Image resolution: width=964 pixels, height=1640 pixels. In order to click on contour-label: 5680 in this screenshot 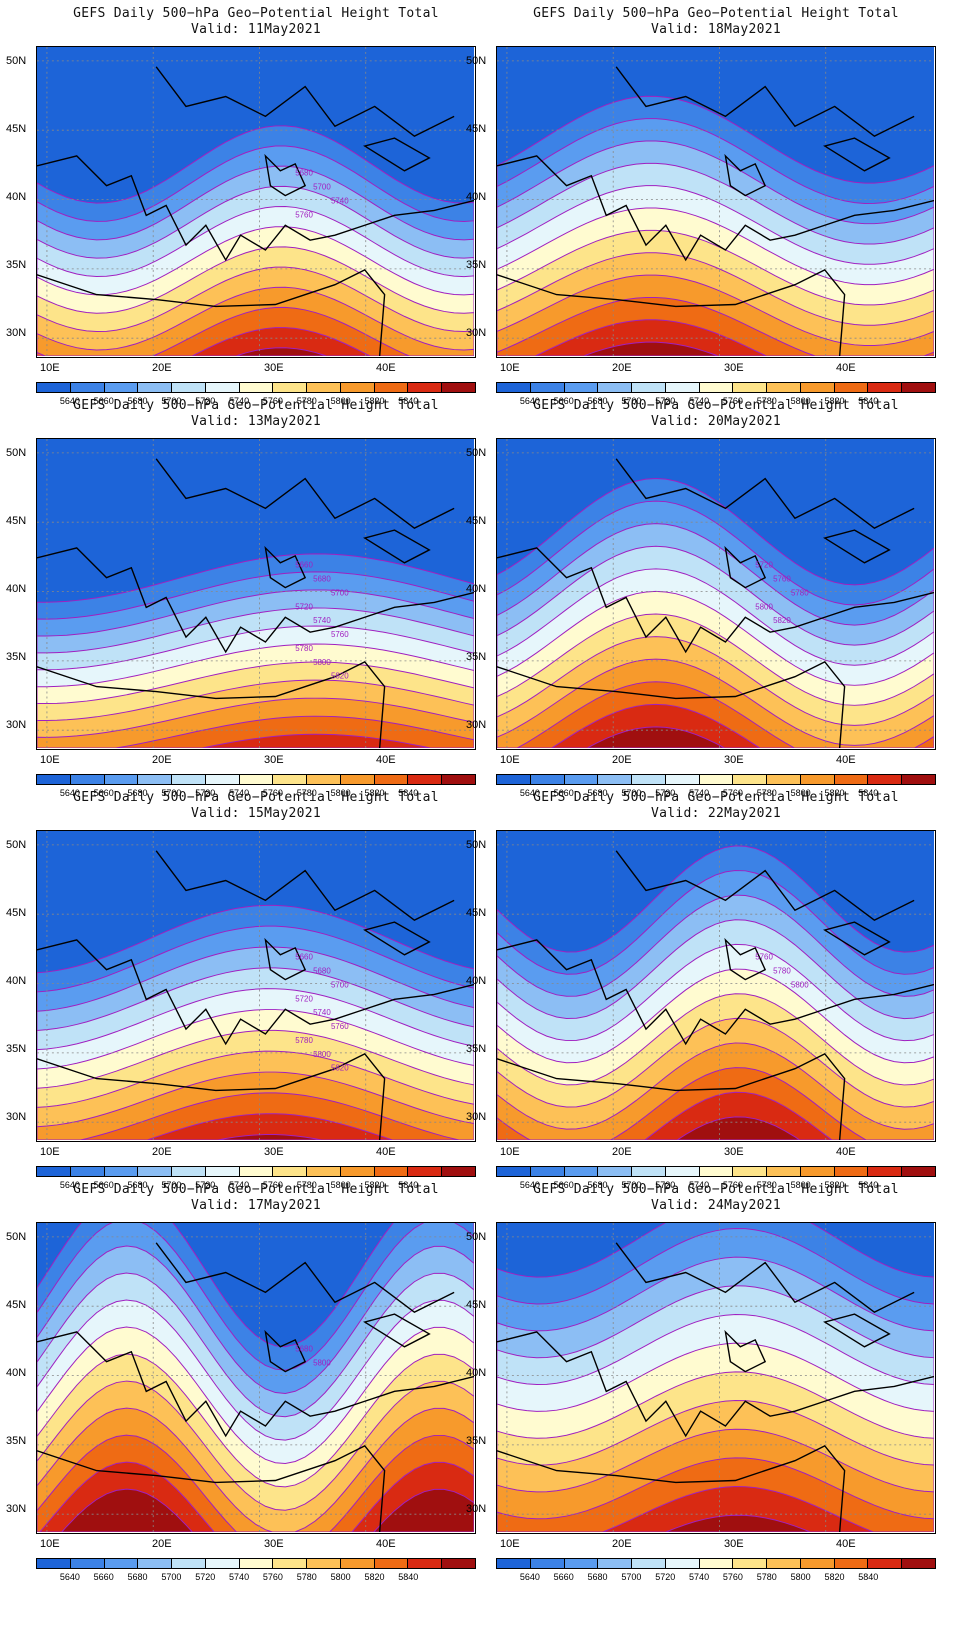, I will do `click(304, 173)`.